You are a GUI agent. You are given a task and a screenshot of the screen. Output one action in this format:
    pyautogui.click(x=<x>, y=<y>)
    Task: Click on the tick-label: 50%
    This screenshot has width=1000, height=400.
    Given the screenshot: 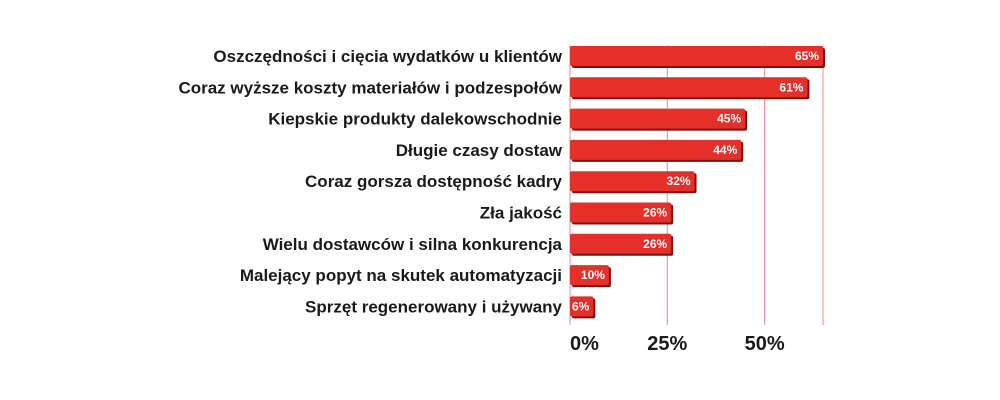 What is the action you would take?
    pyautogui.click(x=765, y=344)
    